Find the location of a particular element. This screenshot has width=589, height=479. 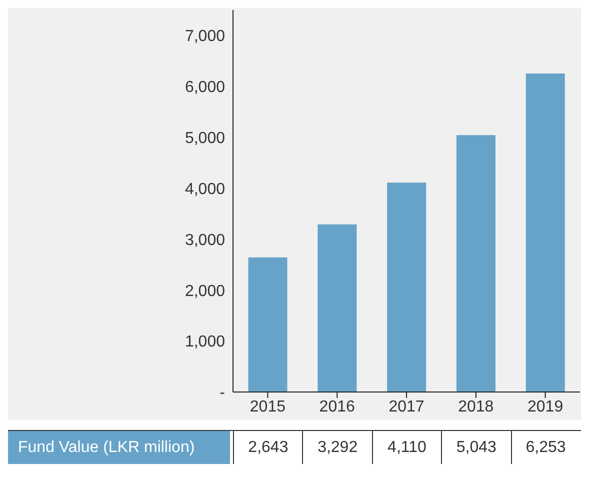

data-label: 4,110 is located at coordinates (407, 447).